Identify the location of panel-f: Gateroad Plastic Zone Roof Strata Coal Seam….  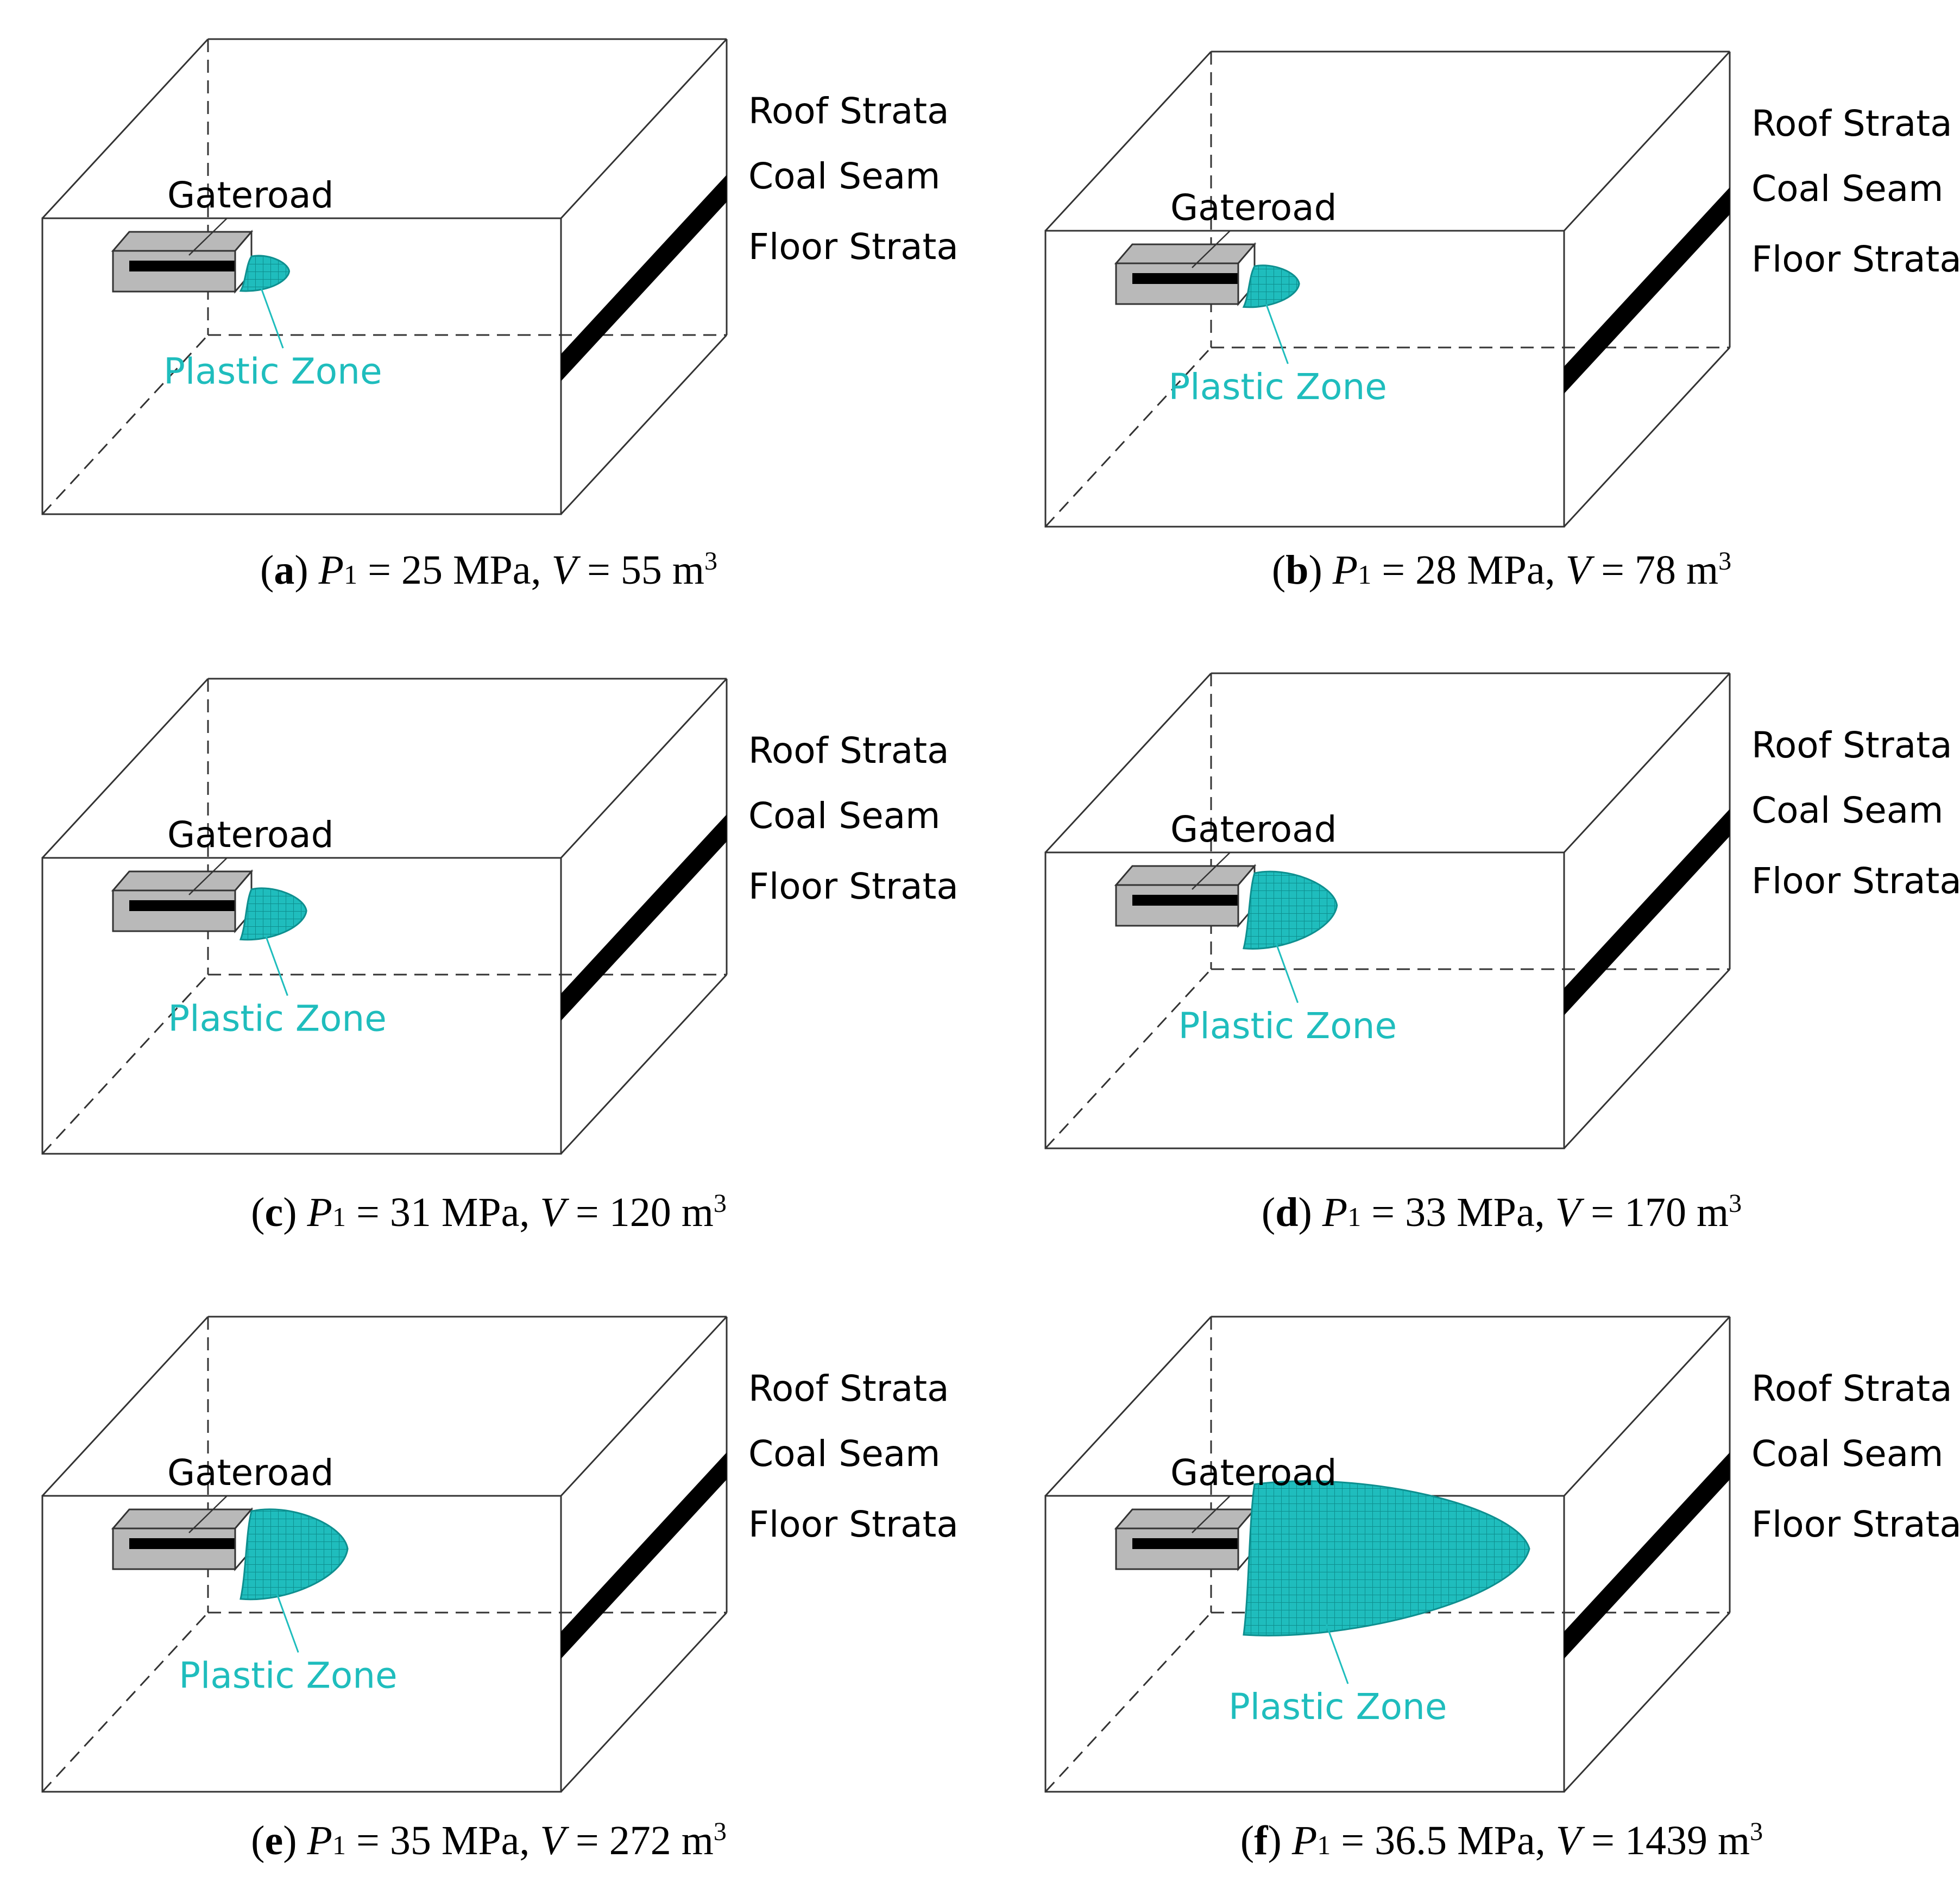
(1502, 1554).